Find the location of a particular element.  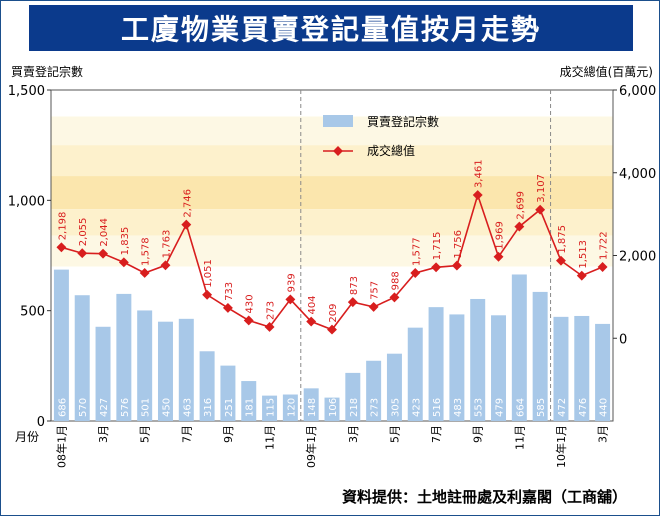

bar-value-label: 570 is located at coordinates (83, 407).